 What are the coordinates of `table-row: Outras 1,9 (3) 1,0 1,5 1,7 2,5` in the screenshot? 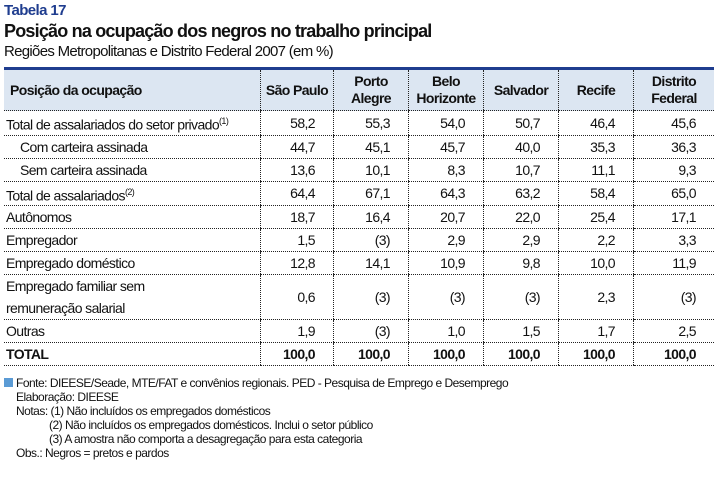 It's located at (359, 331).